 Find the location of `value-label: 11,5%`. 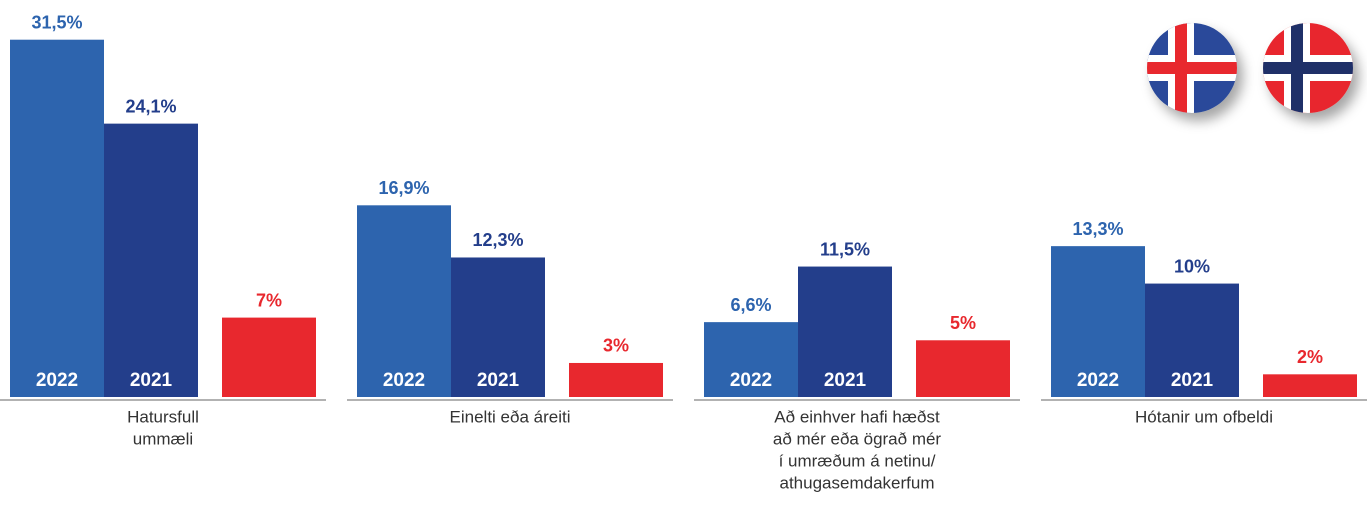

value-label: 11,5% is located at coordinates (845, 249).